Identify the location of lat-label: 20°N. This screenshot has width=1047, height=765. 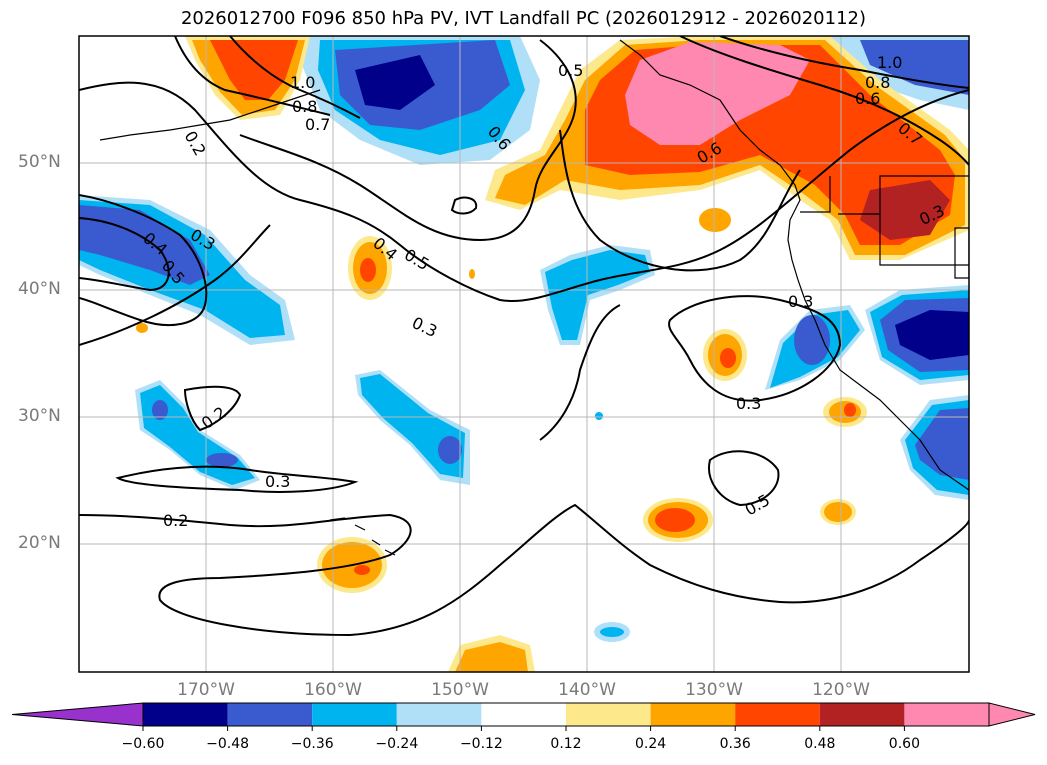
(39, 543).